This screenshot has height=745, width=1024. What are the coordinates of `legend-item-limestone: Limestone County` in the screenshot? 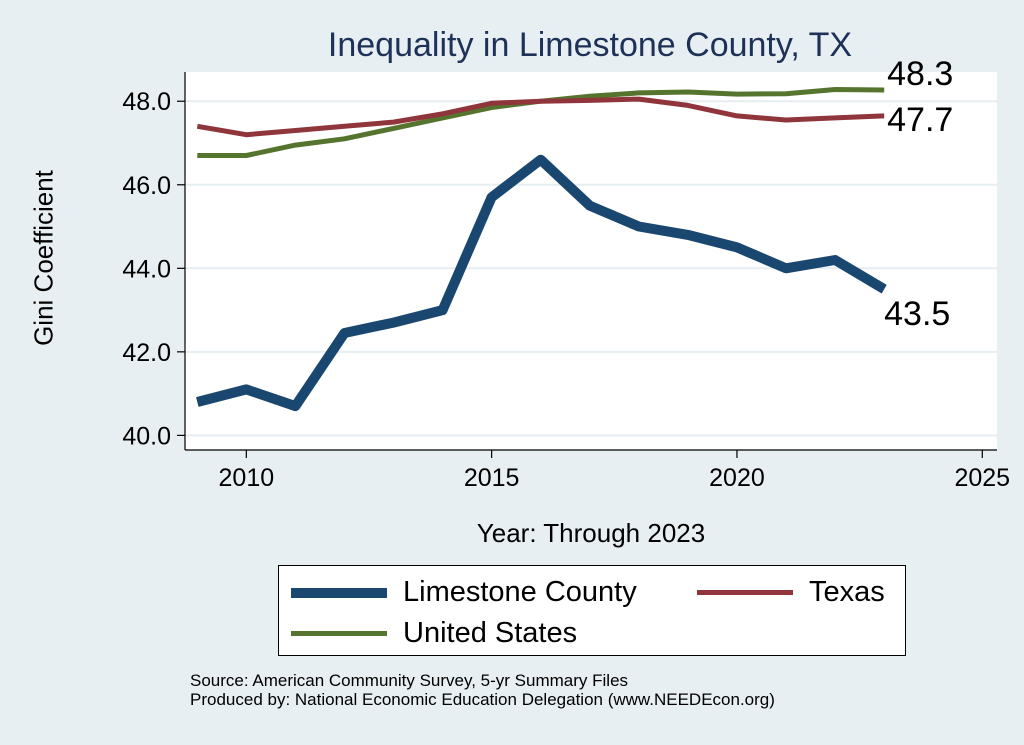 It's located at (464, 592).